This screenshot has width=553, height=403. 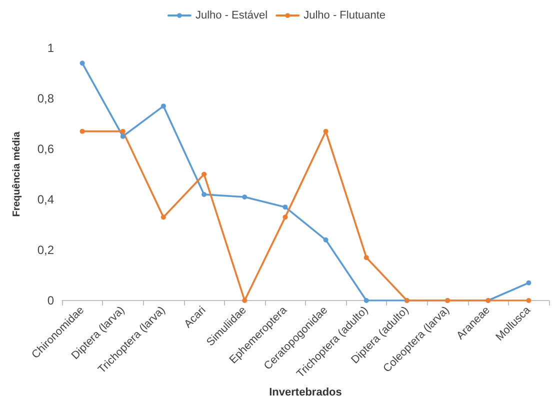 What do you see at coordinates (45, 199) in the screenshot?
I see `y-tick-label: 0,4` at bounding box center [45, 199].